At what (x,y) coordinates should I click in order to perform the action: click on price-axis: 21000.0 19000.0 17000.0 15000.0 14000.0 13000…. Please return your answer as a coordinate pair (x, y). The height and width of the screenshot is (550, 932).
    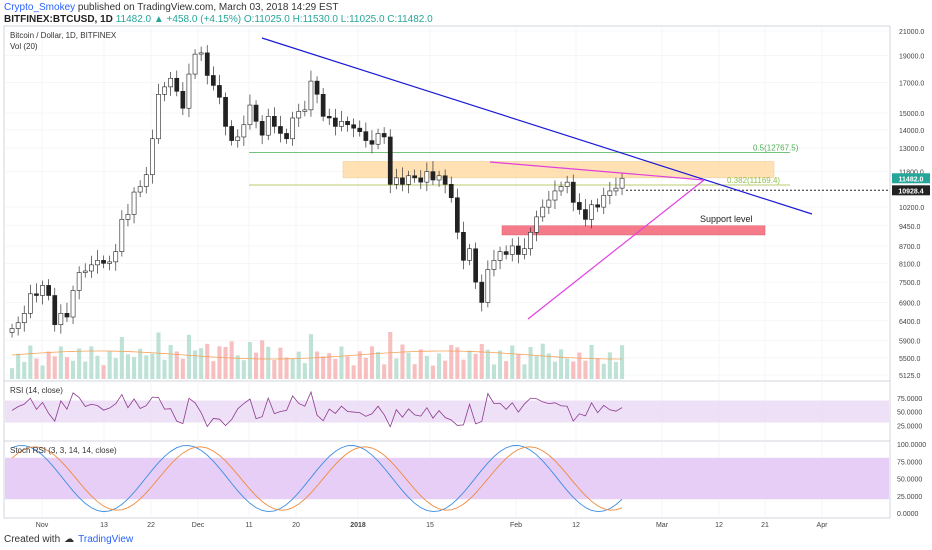
    Looking at the image, I should click on (911, 204).